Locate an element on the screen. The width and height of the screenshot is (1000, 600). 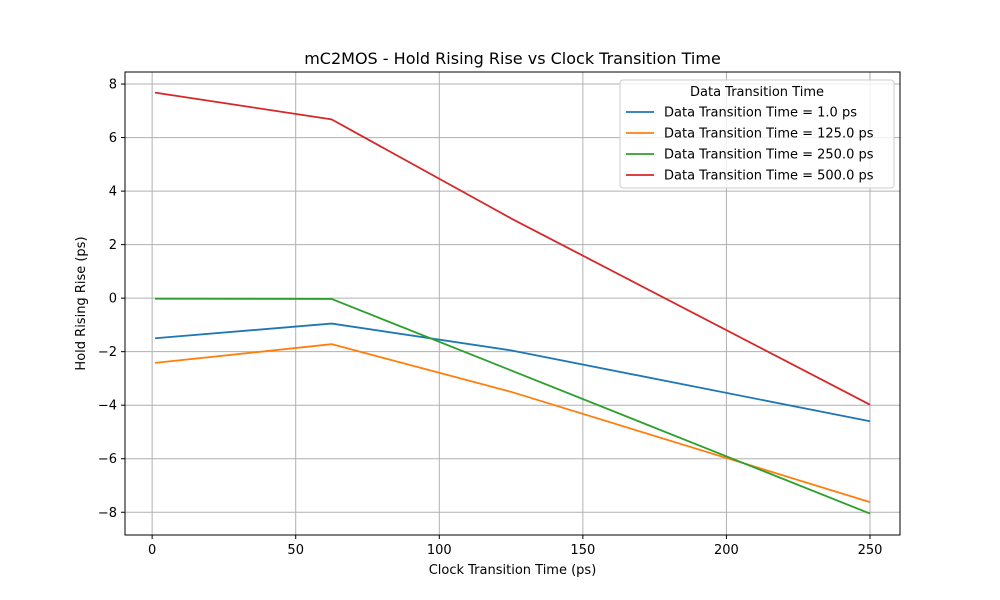
legend-box is located at coordinates (757, 134).